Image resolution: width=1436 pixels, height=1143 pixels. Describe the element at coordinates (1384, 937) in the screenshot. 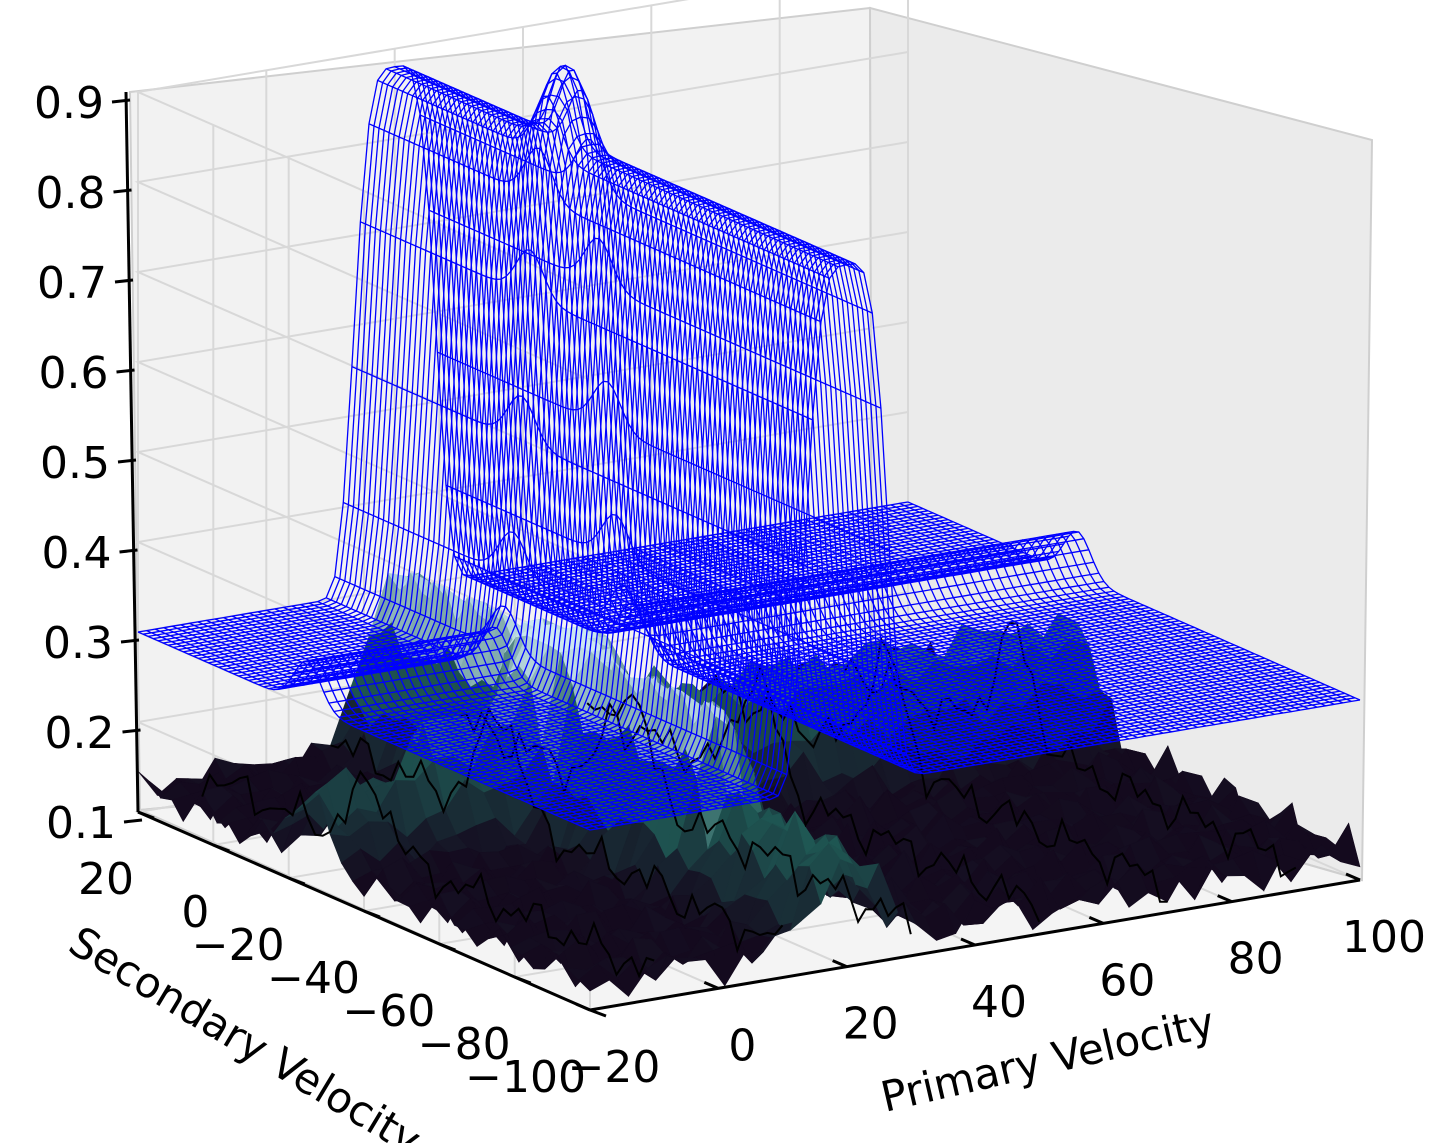

I see `x-tick-label: 100` at that location.